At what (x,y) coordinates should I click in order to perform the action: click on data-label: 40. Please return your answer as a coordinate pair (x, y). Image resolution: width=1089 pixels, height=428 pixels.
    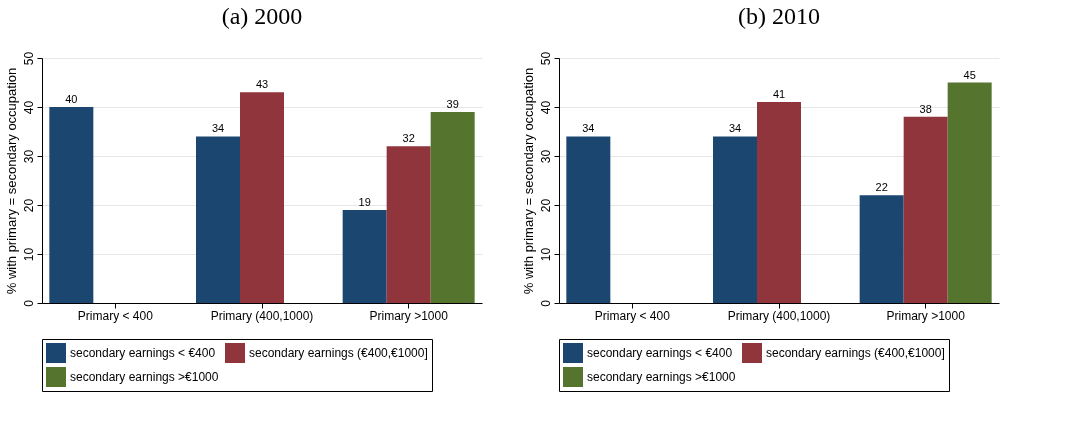
    Looking at the image, I should click on (71, 99).